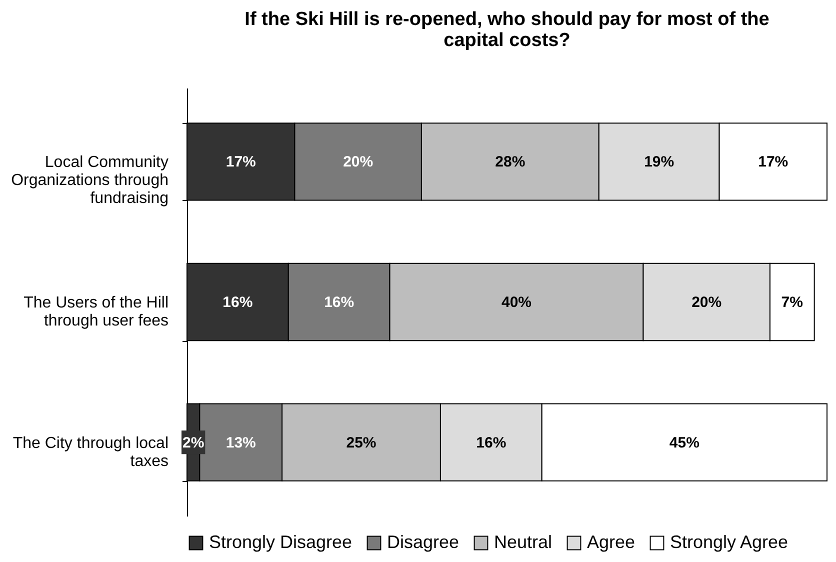 The height and width of the screenshot is (562, 836). Describe the element at coordinates (423, 542) in the screenshot. I see `legend-label: Disagree` at that location.